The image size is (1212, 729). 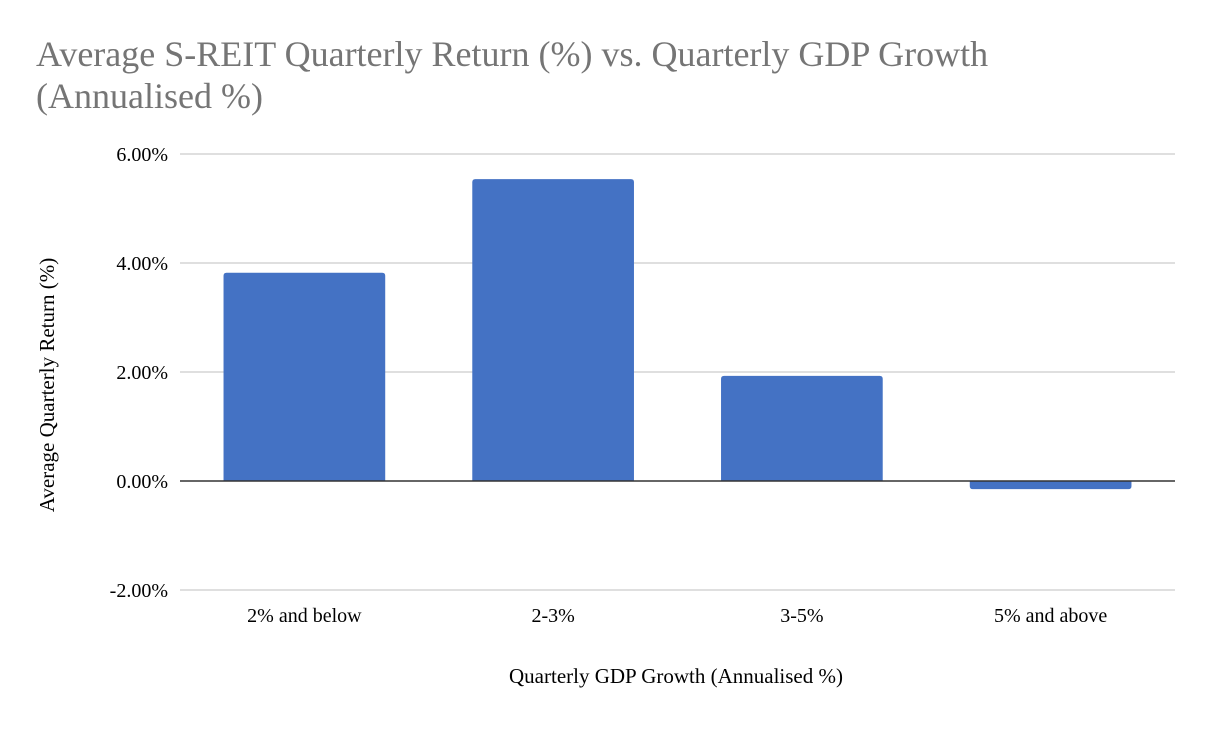 I want to click on chart-title-line-2: (Annualised %), so click(x=149, y=96).